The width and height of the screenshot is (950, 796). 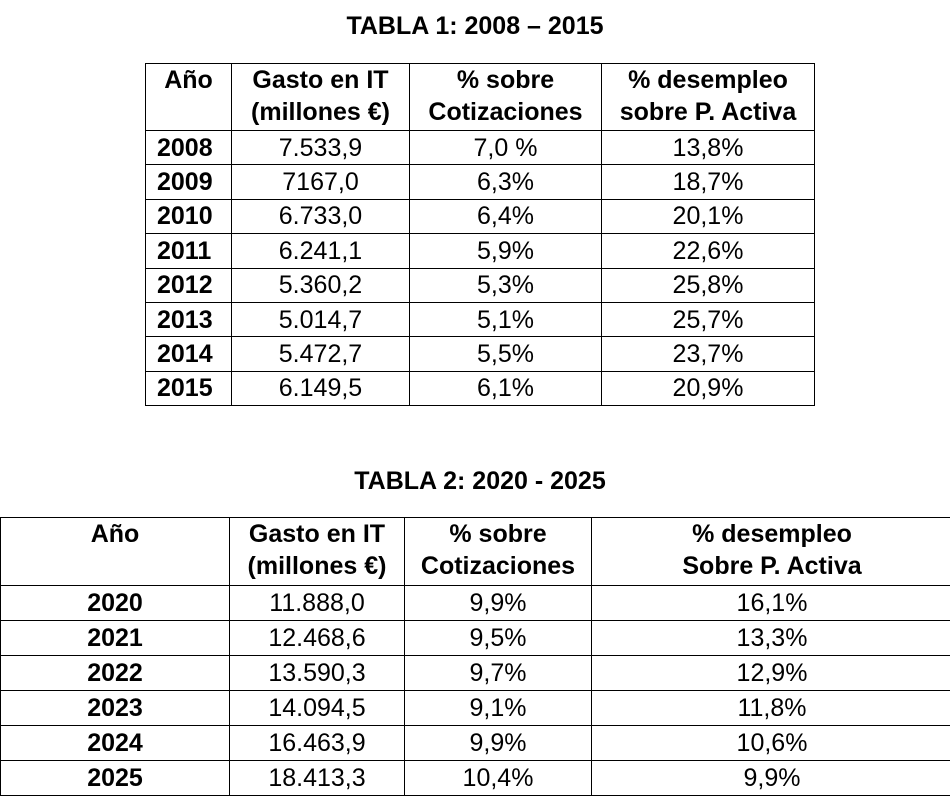 I want to click on unemployment-cell: 18,7%, so click(x=708, y=182).